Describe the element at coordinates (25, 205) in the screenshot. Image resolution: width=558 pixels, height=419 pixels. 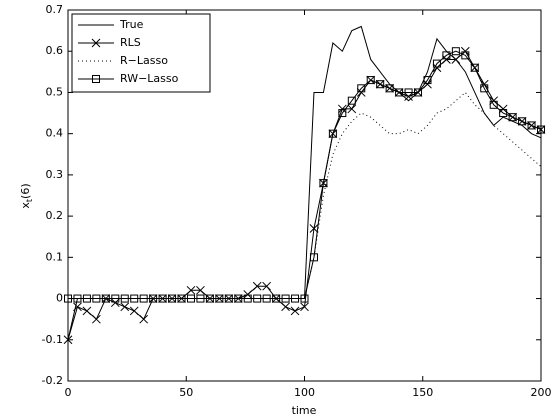
I see `y-label-base: x` at that location.